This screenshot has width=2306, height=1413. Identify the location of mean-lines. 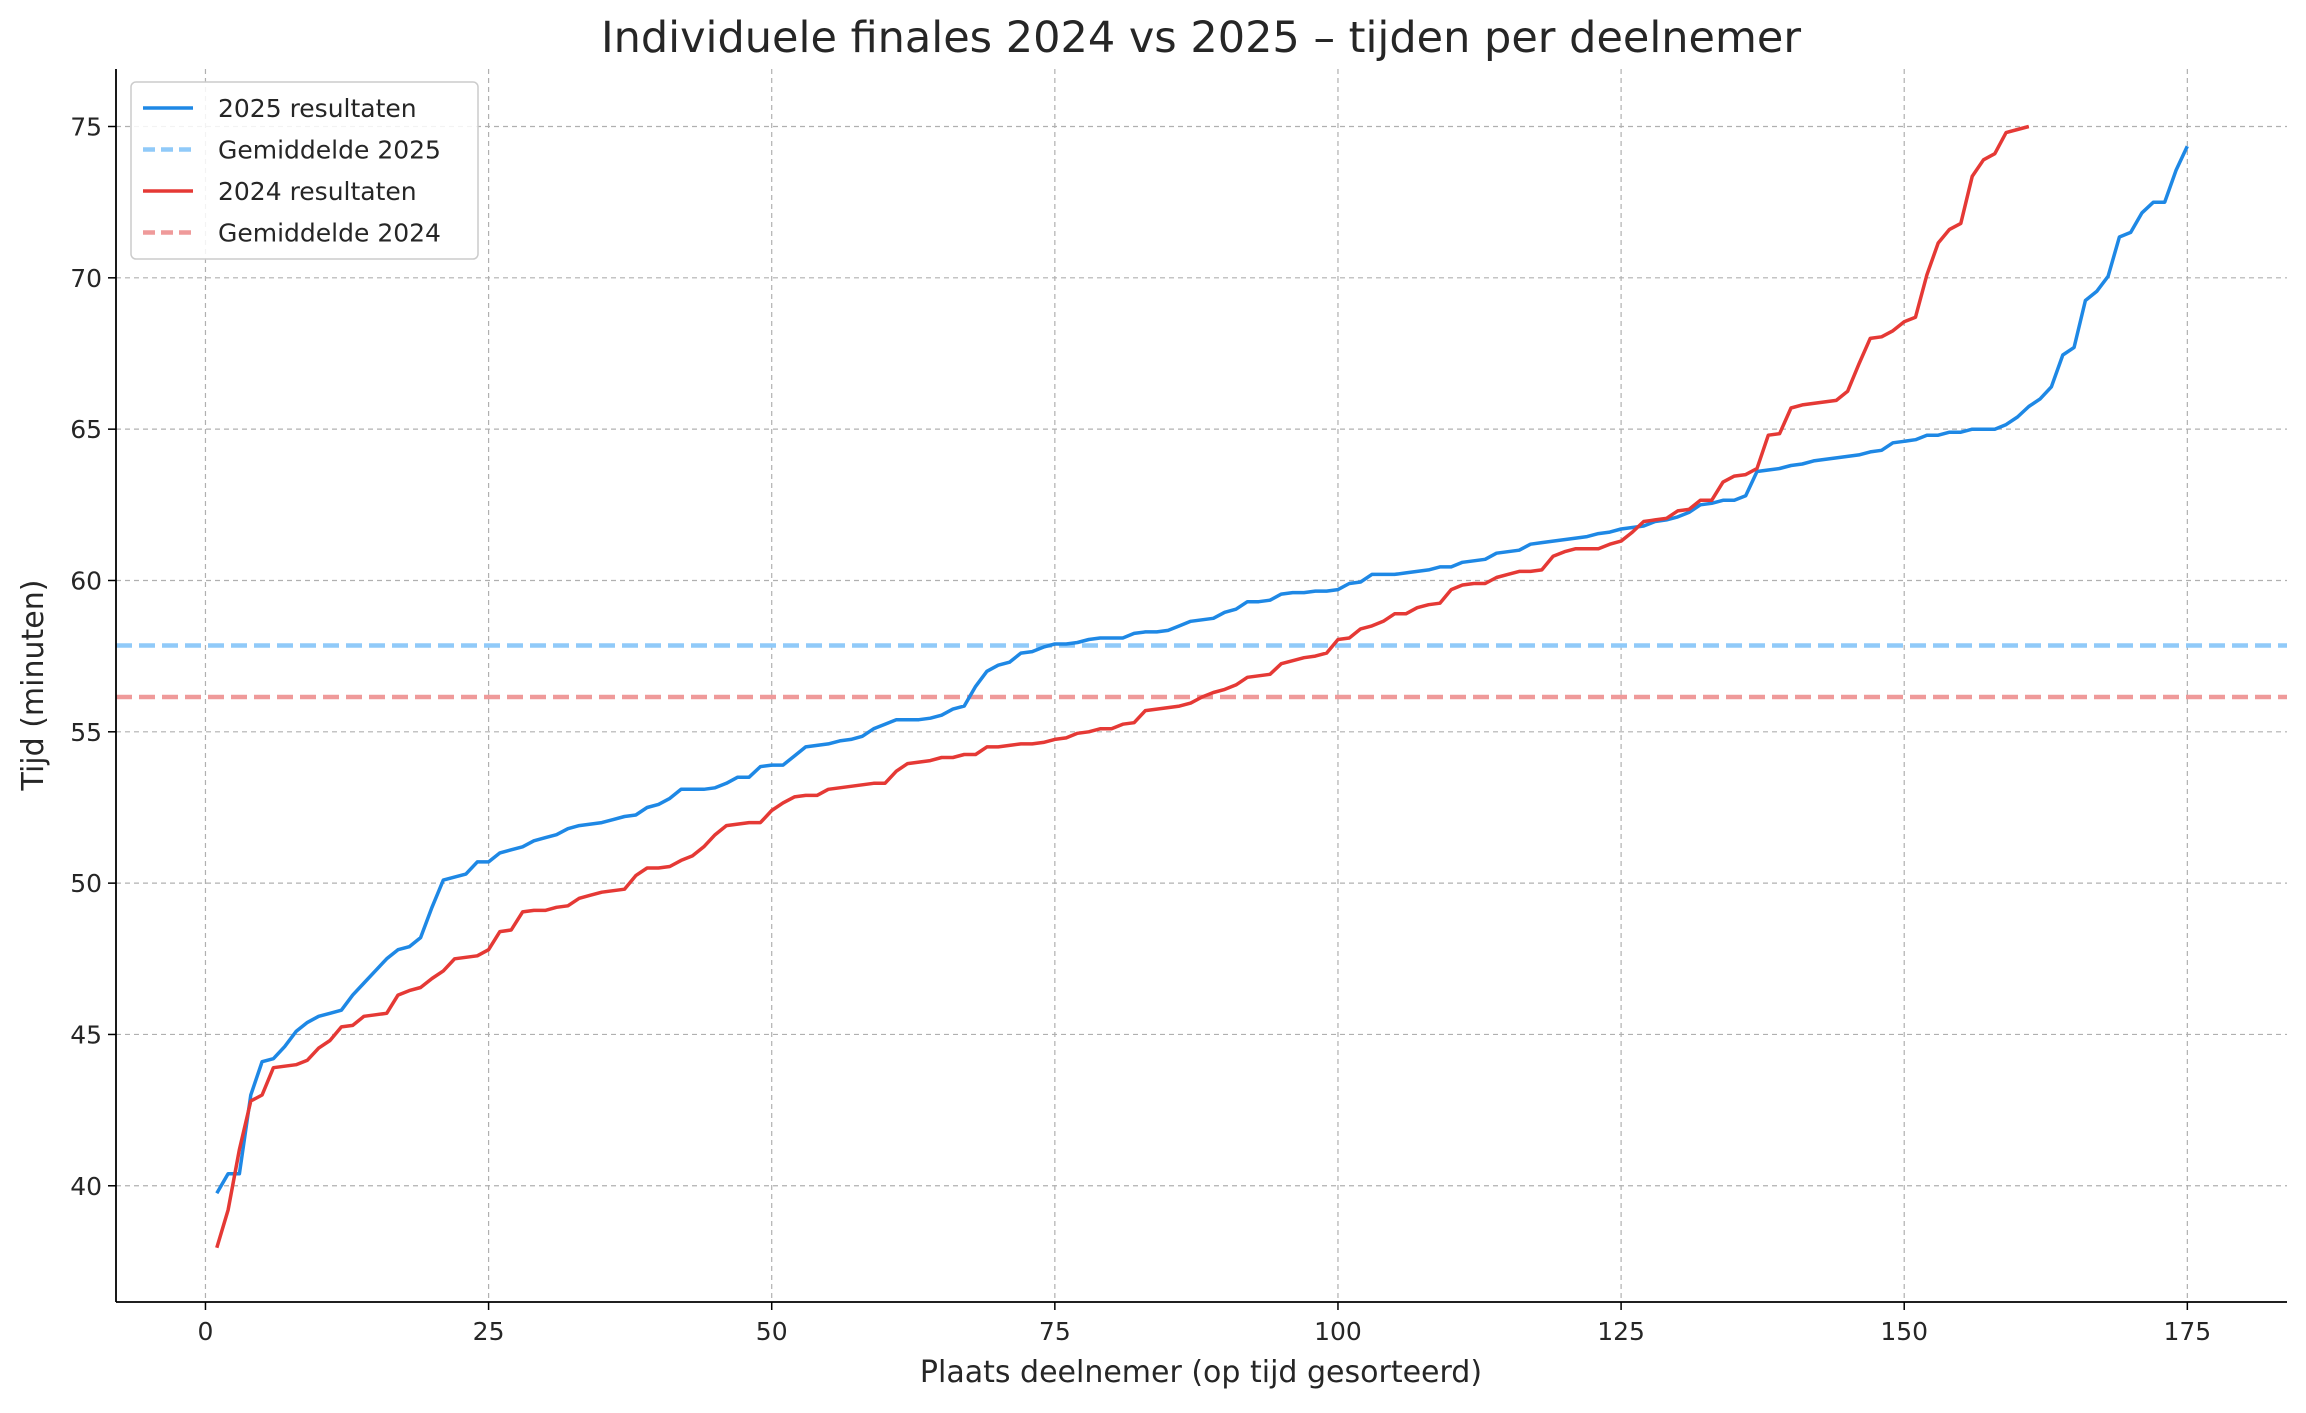
(1201, 671).